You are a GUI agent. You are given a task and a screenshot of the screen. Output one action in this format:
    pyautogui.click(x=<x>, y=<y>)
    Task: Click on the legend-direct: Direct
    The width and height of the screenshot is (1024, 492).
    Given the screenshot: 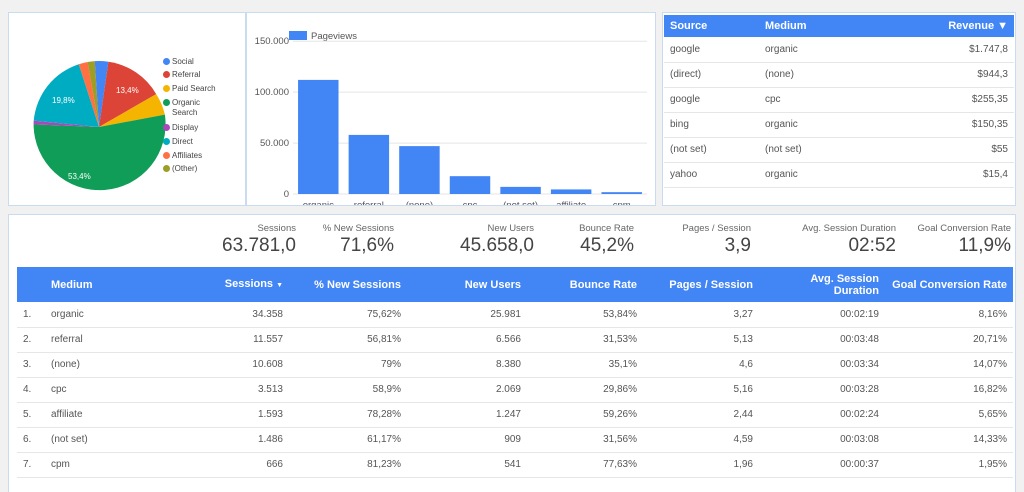 What is the action you would take?
    pyautogui.click(x=178, y=142)
    